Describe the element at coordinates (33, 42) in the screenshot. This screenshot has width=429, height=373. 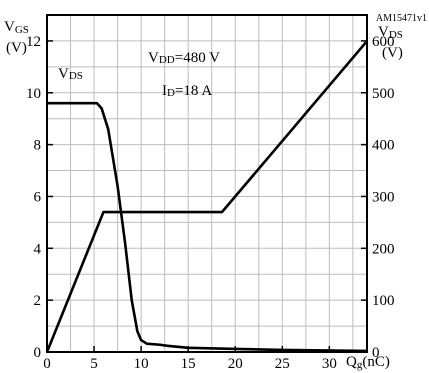
I see `y-left-tick-label: 12` at that location.